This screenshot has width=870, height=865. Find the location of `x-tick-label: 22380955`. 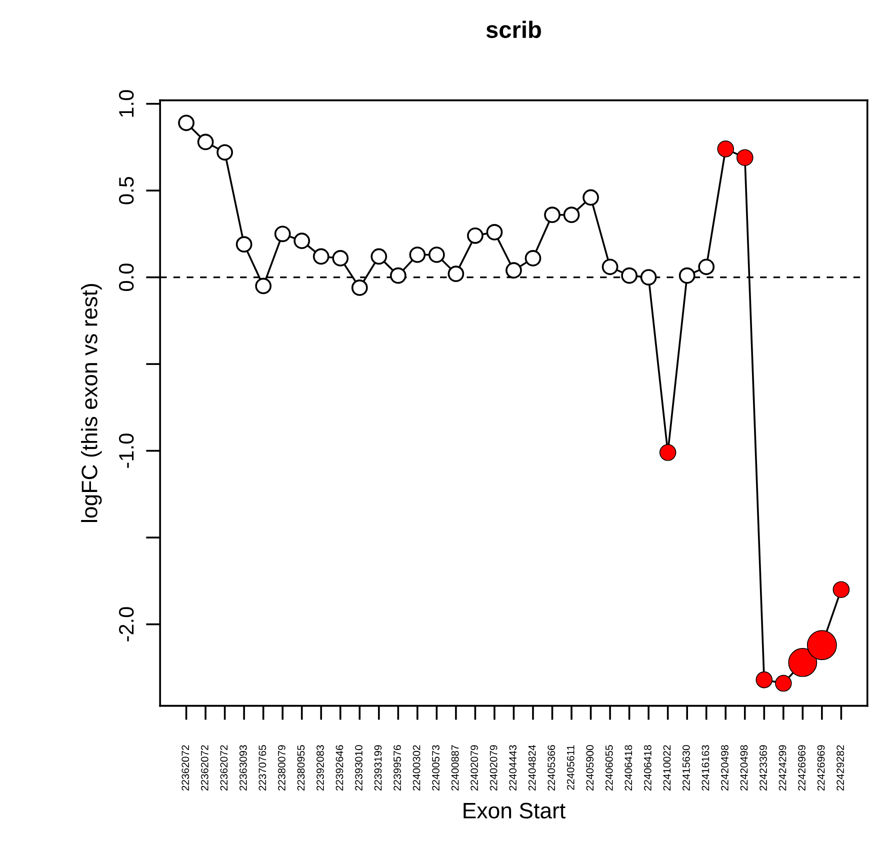

x-tick-label: 22380955 is located at coordinates (301, 768).